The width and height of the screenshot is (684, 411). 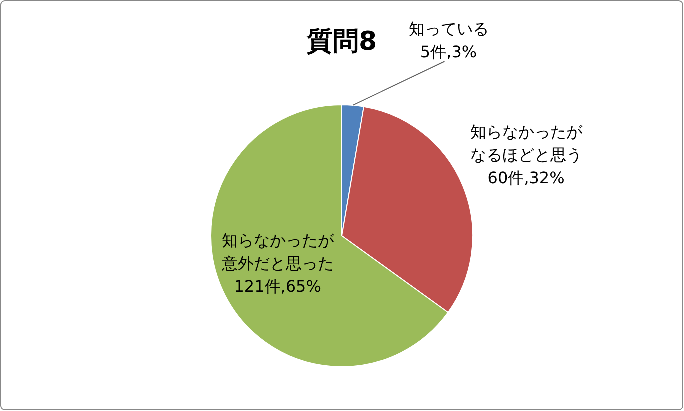 What do you see at coordinates (278, 286) in the screenshot?
I see `data-label: 121件,65%` at bounding box center [278, 286].